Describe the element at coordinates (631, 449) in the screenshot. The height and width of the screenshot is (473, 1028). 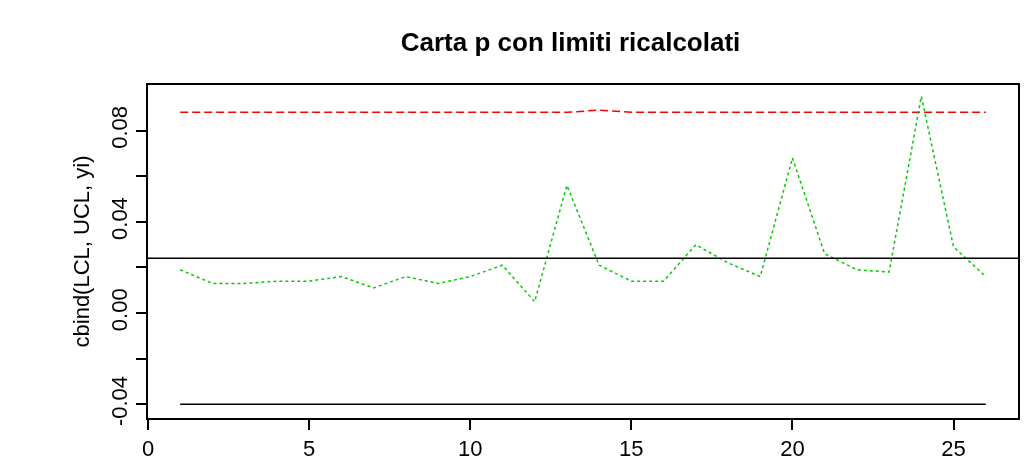
I see `x-tick-label: 15` at that location.